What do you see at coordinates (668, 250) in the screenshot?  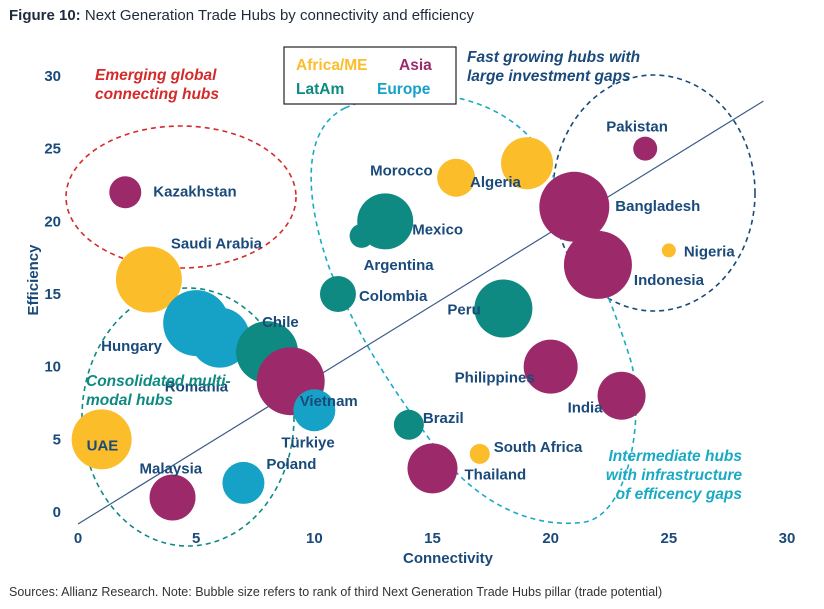 I see `bubble-nigeria` at bounding box center [668, 250].